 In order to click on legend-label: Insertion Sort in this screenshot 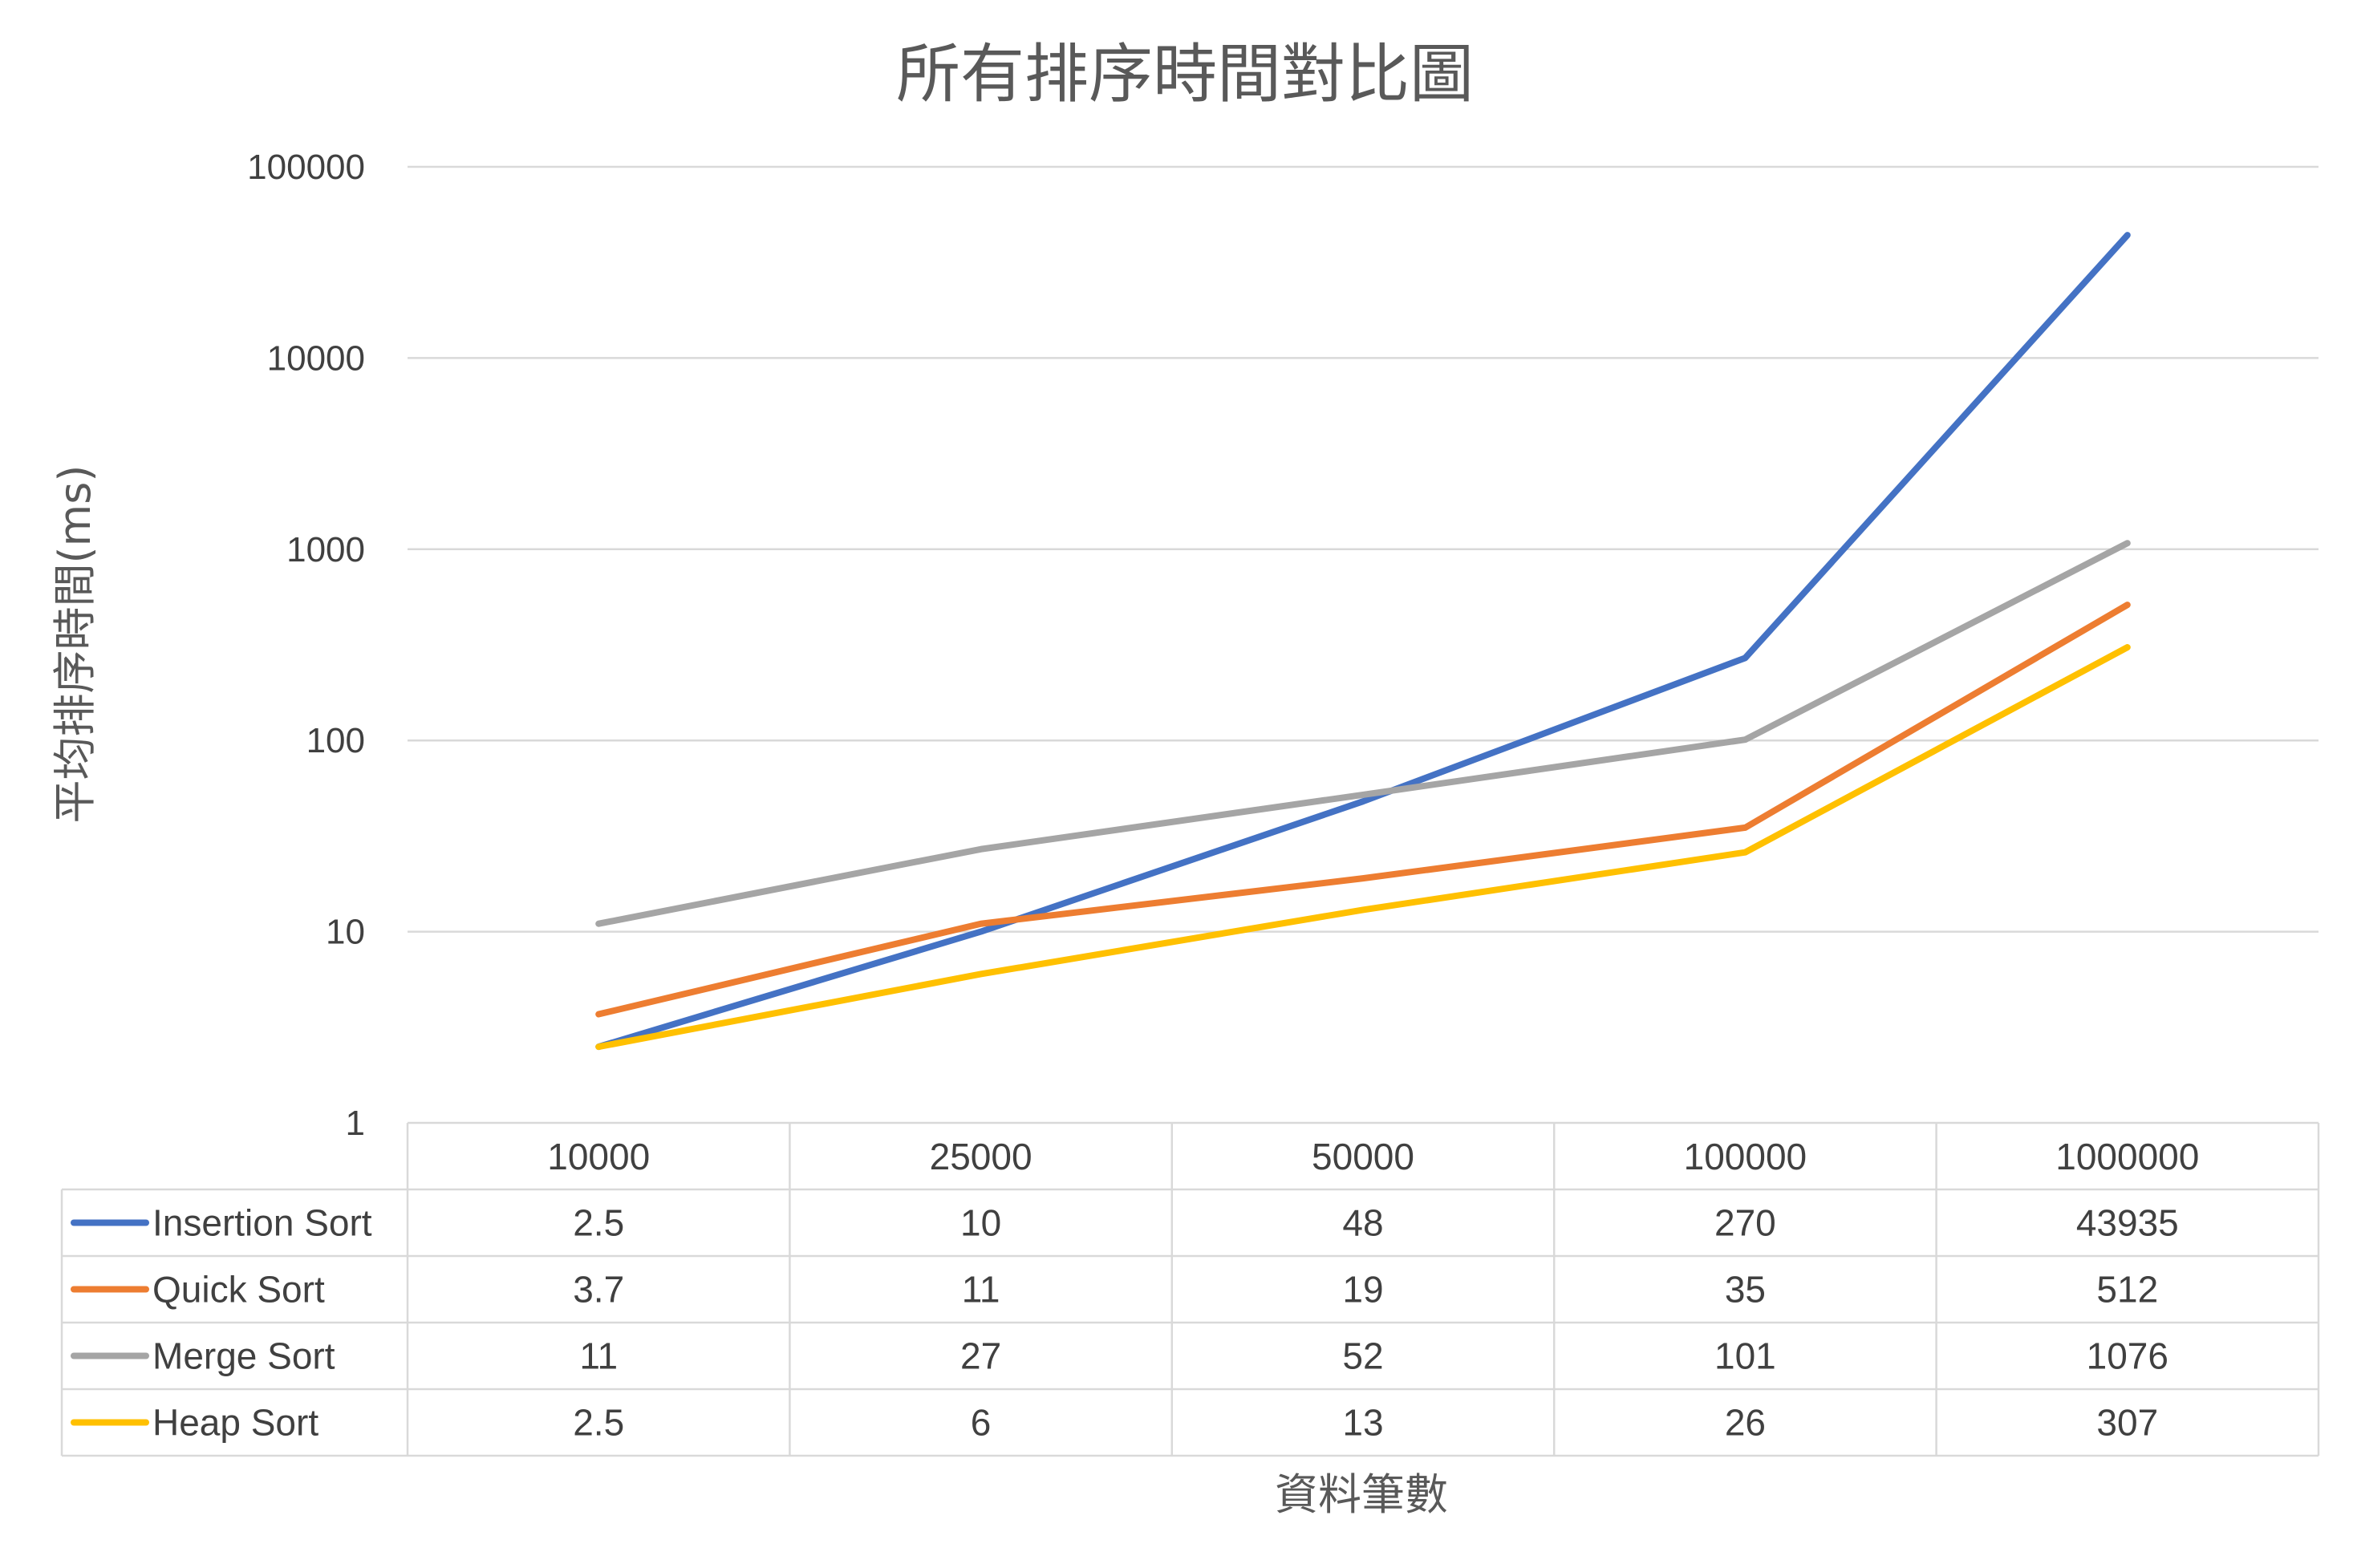, I will do `click(262, 1223)`.